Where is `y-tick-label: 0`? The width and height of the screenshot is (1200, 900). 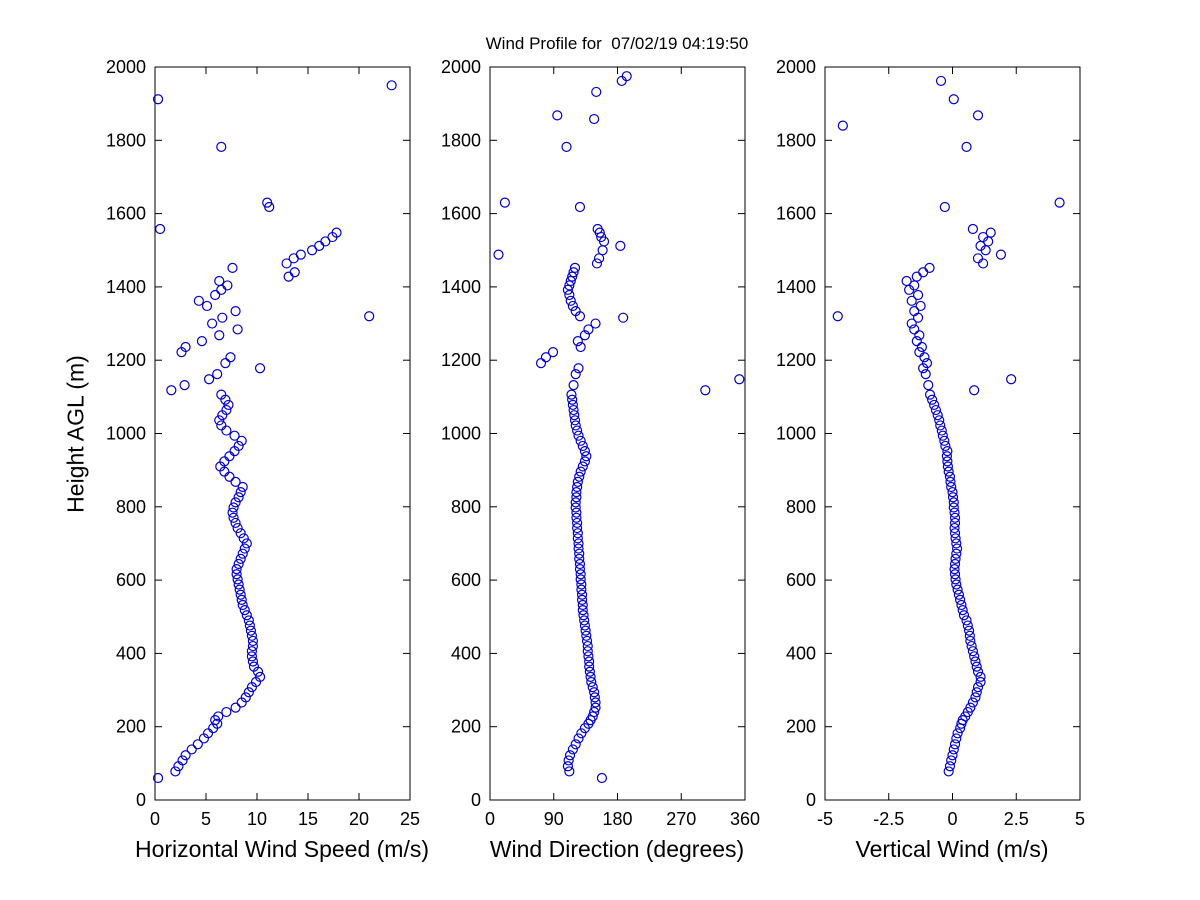 y-tick-label: 0 is located at coordinates (811, 800).